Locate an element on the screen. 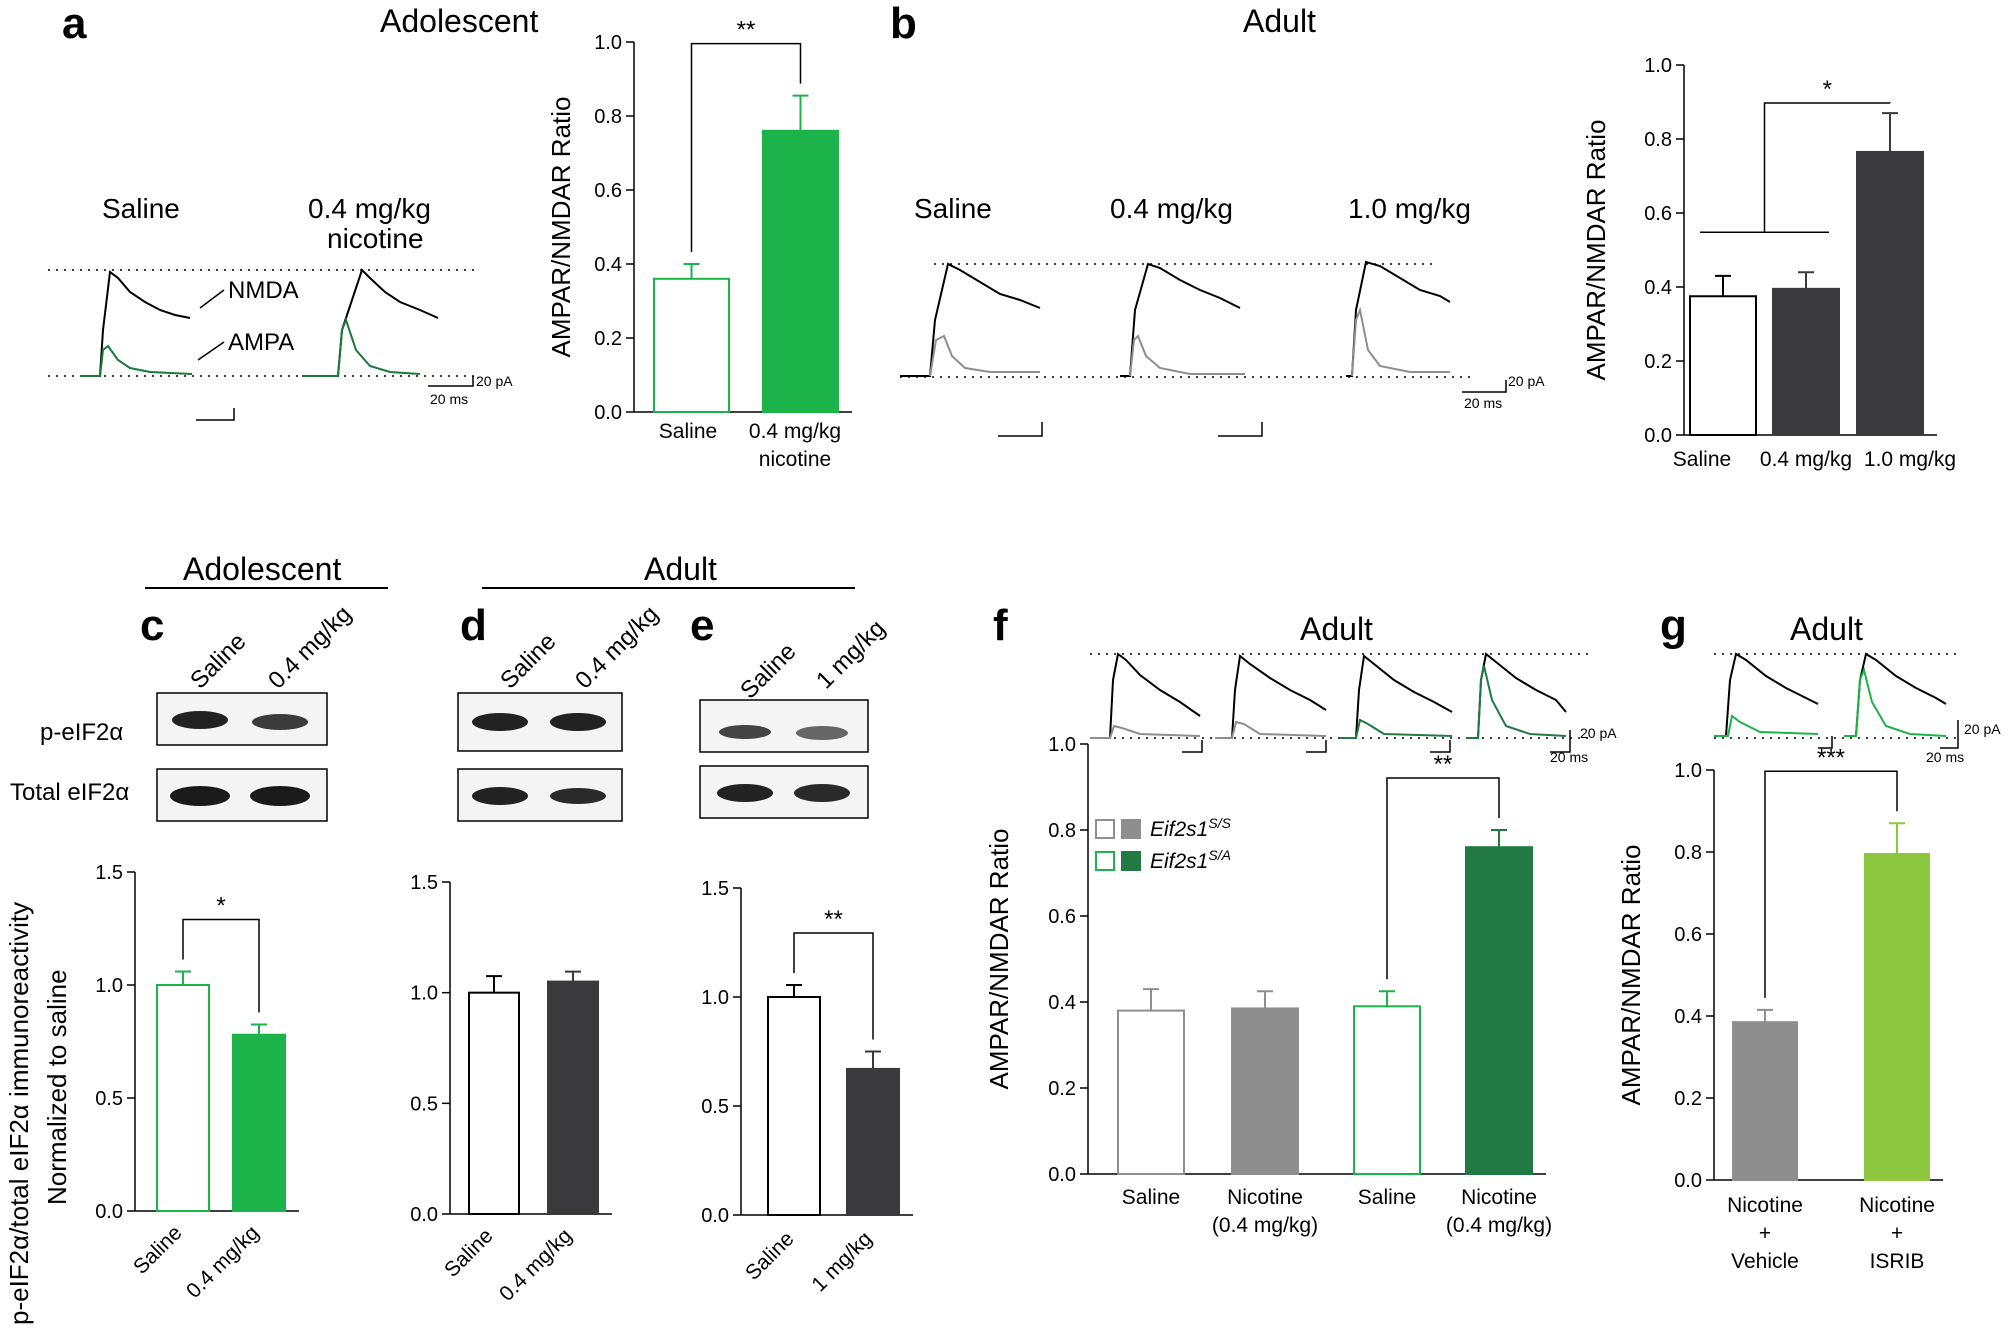 The height and width of the screenshot is (1330, 2008). trace-label-dose: 0.4 mg/kg is located at coordinates (369, 208).